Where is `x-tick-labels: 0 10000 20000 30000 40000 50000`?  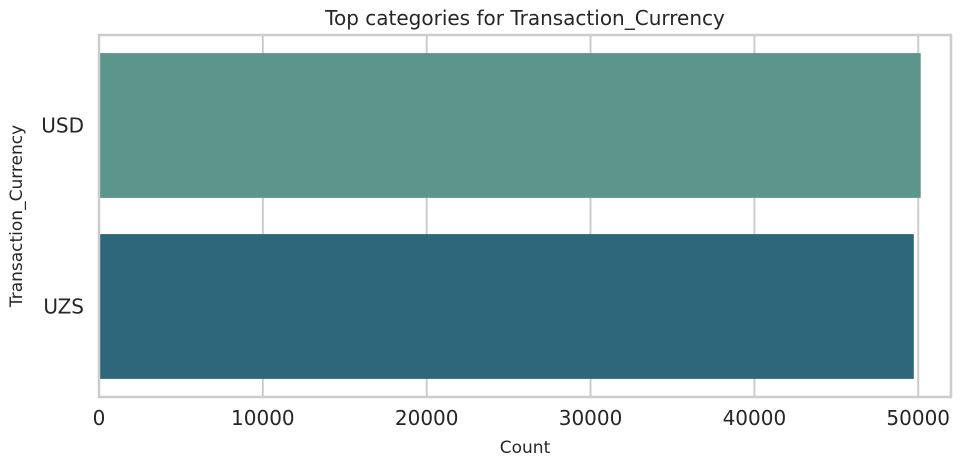
x-tick-labels: 0 10000 20000 30000 40000 50000 is located at coordinates (521, 418).